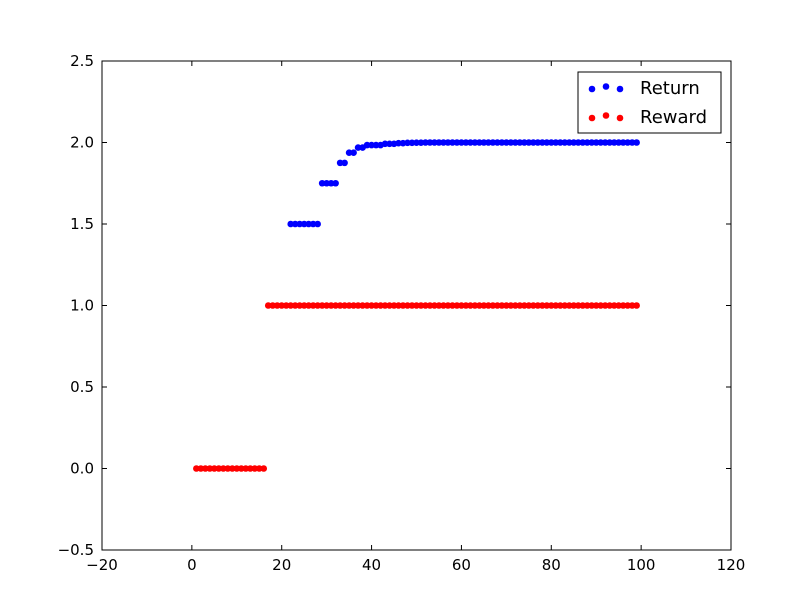 The image size is (812, 612). What do you see at coordinates (82, 224) in the screenshot?
I see `y-tick-label: 1.5` at bounding box center [82, 224].